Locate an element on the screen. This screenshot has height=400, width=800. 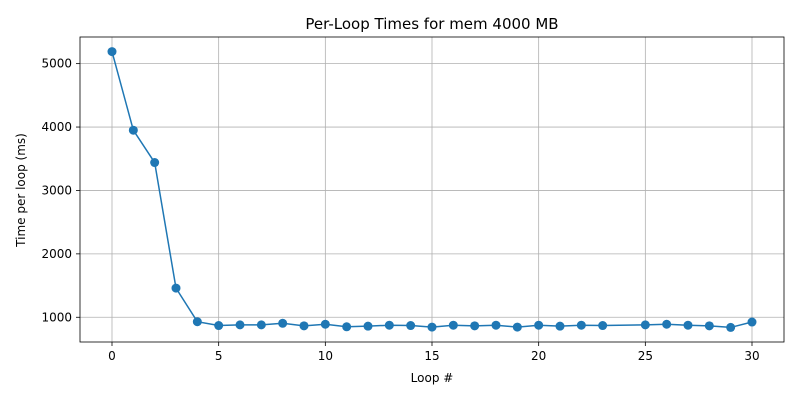
x-tick-label: 10 is located at coordinates (325, 356).